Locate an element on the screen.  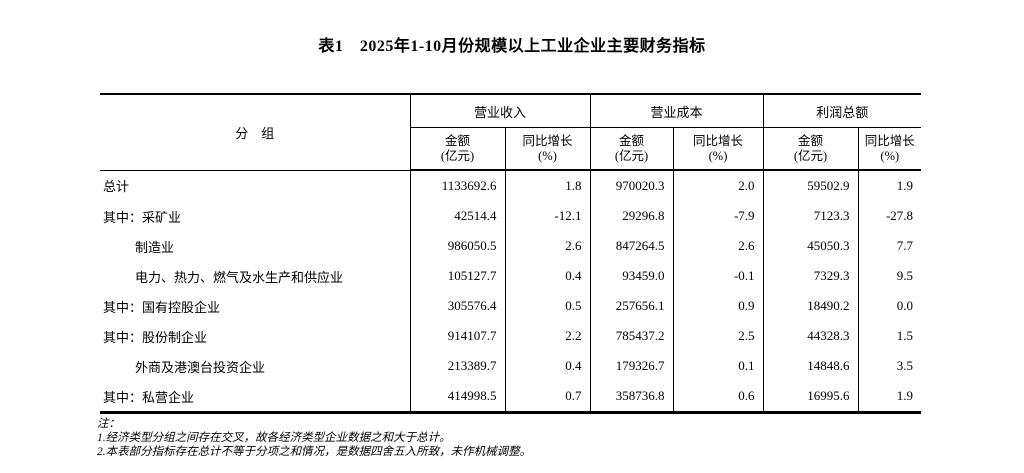
group-header-revenue: 营业收入 is located at coordinates (500, 111).